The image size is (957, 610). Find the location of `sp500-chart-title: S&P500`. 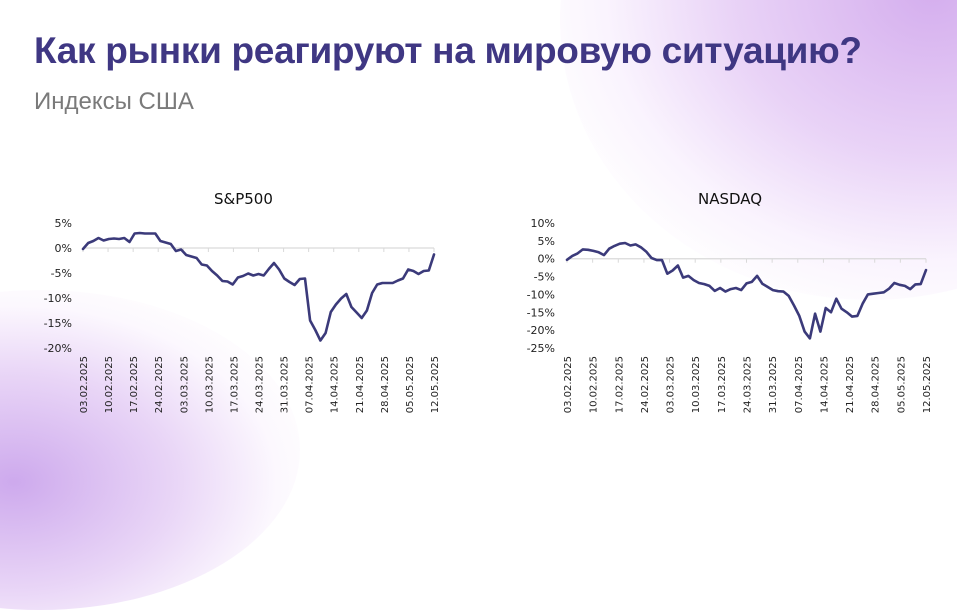

sp500-chart-title: S&P500 is located at coordinates (243, 199).